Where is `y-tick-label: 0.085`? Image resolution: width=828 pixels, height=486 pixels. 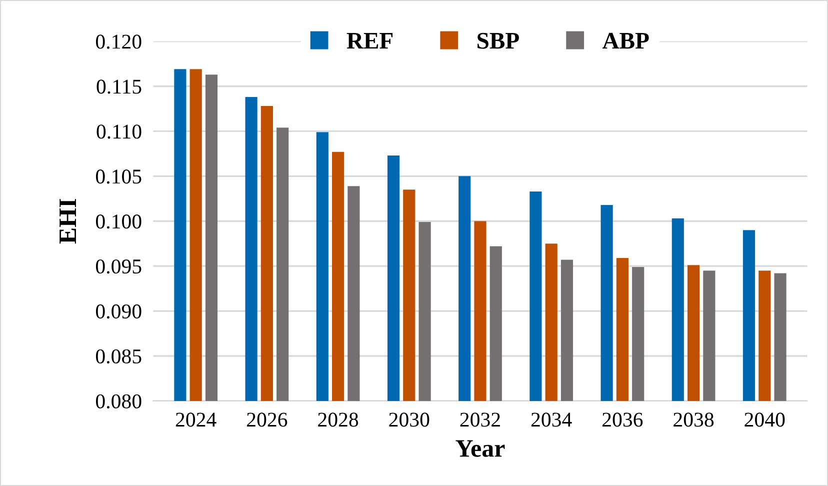 y-tick-label: 0.085 is located at coordinates (119, 356).